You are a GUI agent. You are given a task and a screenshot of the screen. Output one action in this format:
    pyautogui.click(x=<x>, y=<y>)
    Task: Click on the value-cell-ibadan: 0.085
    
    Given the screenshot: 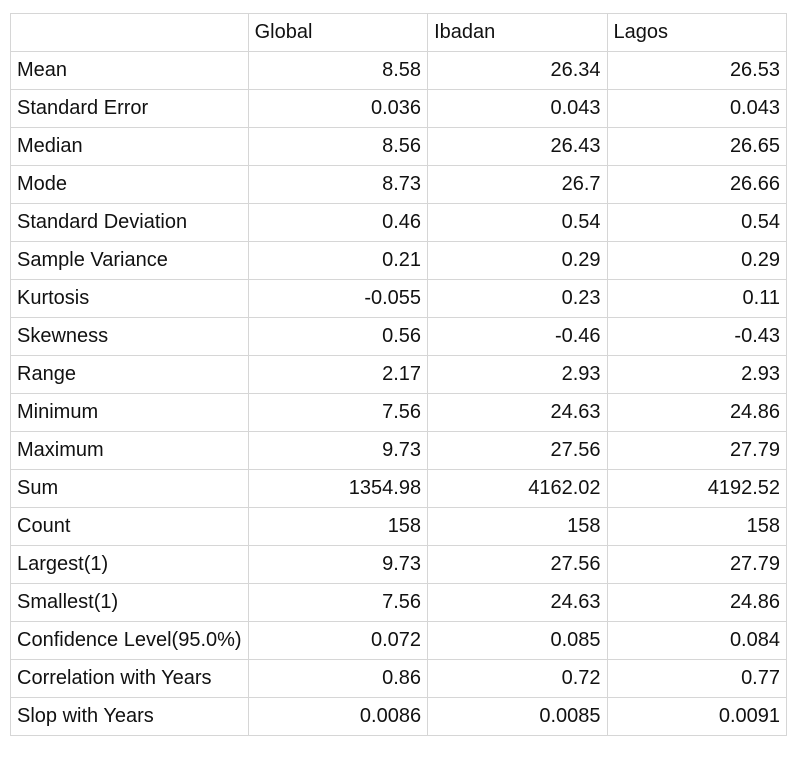 What is the action you would take?
    pyautogui.click(x=517, y=640)
    